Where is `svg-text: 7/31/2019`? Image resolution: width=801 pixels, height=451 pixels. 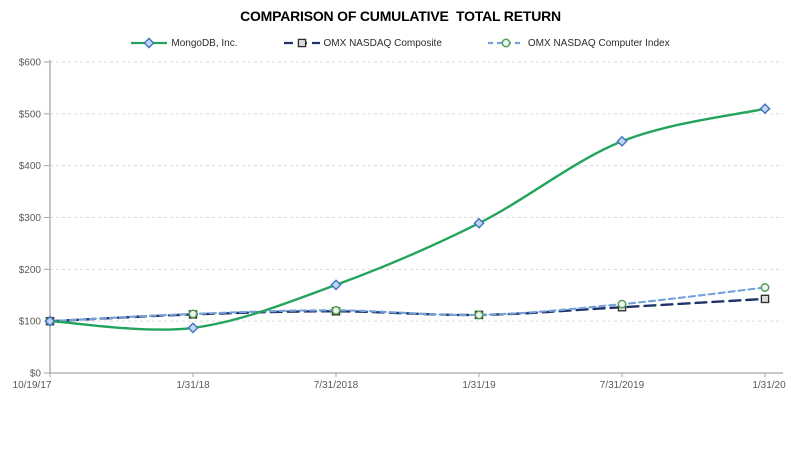
svg-text: 7/31/2019 is located at coordinates (622, 385).